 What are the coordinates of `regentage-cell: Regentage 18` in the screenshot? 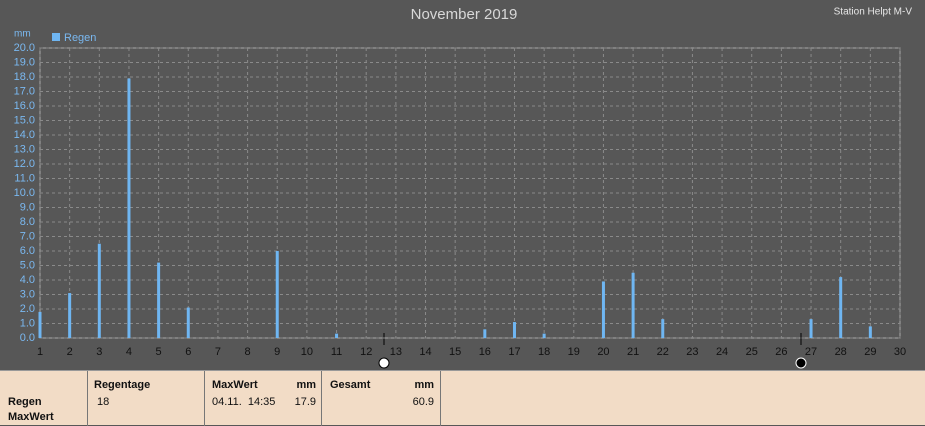 It's located at (146, 398).